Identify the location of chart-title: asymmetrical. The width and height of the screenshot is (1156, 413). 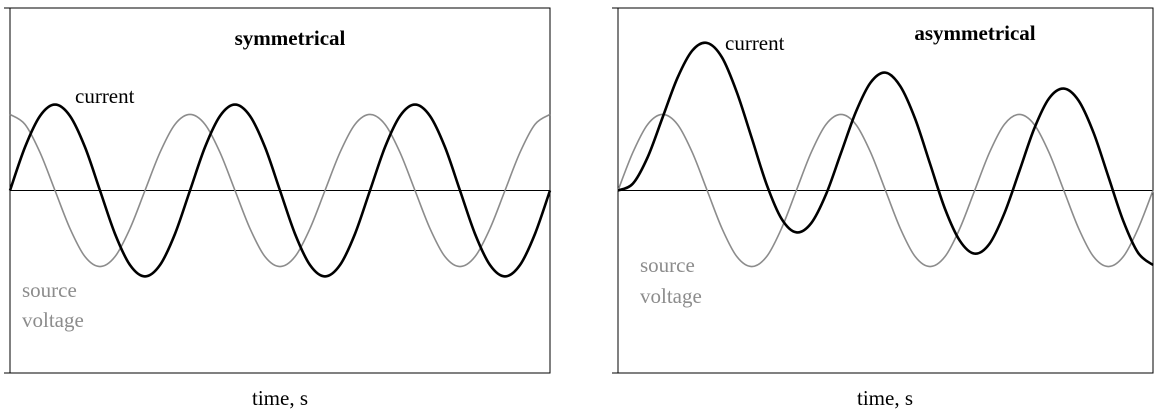
(974, 33).